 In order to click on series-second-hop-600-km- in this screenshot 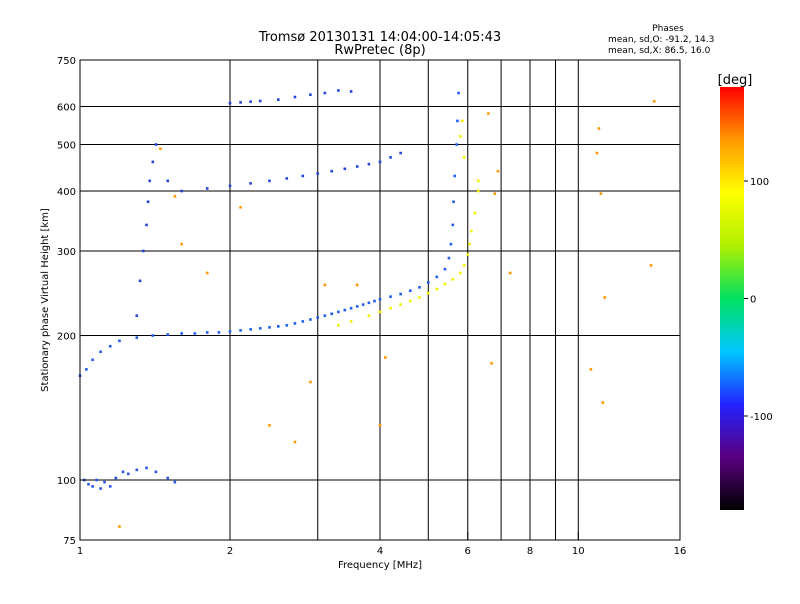, I will do `click(290, 97)`.